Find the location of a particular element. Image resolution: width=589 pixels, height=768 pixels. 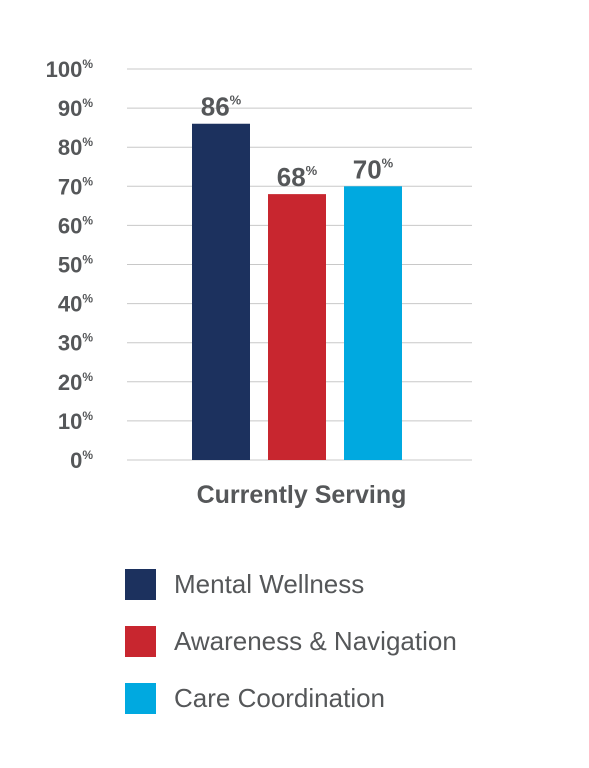

legend-item-care-coordination: Care Coordination is located at coordinates (291, 698).